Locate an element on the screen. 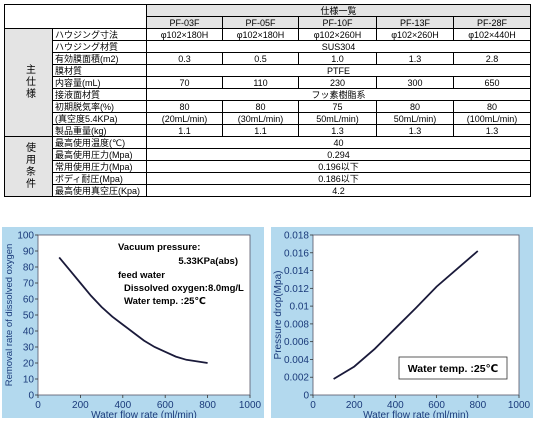 The image size is (534, 423). merged-value-cell: 0.186以下 is located at coordinates (338, 178).